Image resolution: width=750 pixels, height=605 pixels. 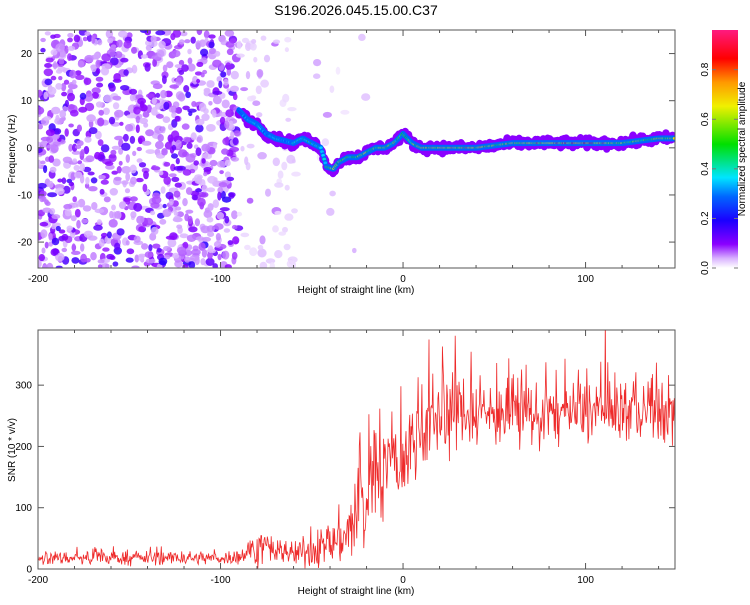 What do you see at coordinates (29, 148) in the screenshot?
I see `y-tick-label: 0` at bounding box center [29, 148].